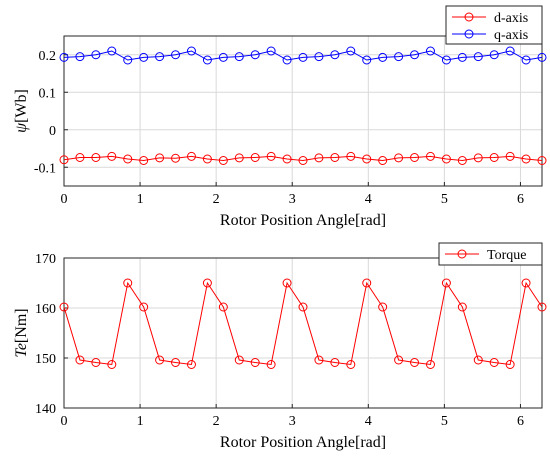 Image resolution: width=550 pixels, height=459 pixels. Describe the element at coordinates (216, 199) in the screenshot. I see `x-tick-label: 2` at that location.